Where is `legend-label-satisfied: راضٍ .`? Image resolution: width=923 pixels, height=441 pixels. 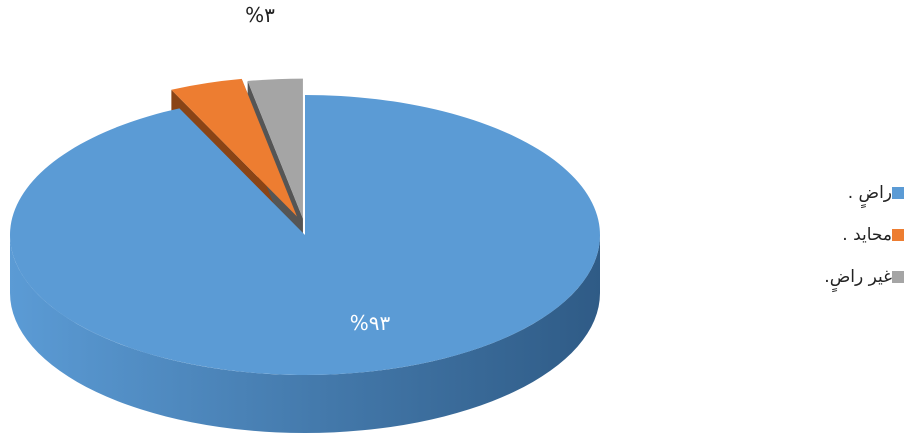 legend-label-satisfied: راضٍ . is located at coordinates (869, 193).